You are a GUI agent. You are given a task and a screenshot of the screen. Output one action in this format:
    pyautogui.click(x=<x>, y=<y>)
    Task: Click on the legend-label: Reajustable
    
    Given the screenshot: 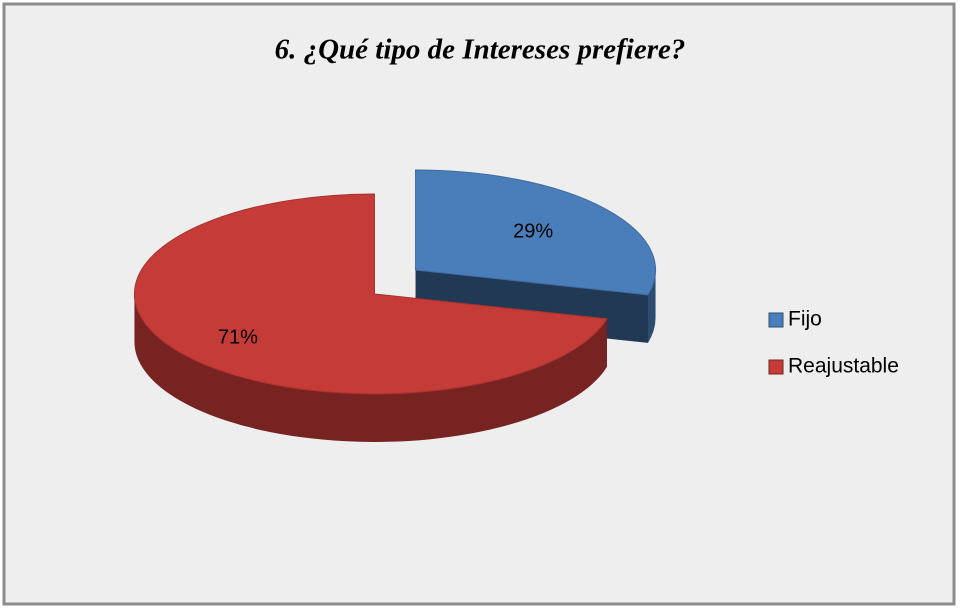 What is the action you would take?
    pyautogui.click(x=843, y=366)
    